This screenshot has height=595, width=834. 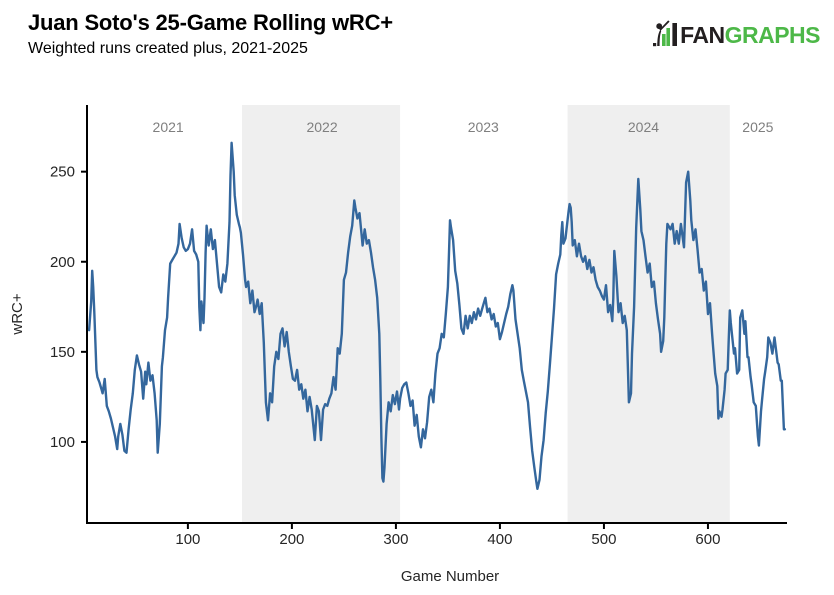 I want to click on fangraphs-logo: FANGRAPHS, so click(x=737, y=33).